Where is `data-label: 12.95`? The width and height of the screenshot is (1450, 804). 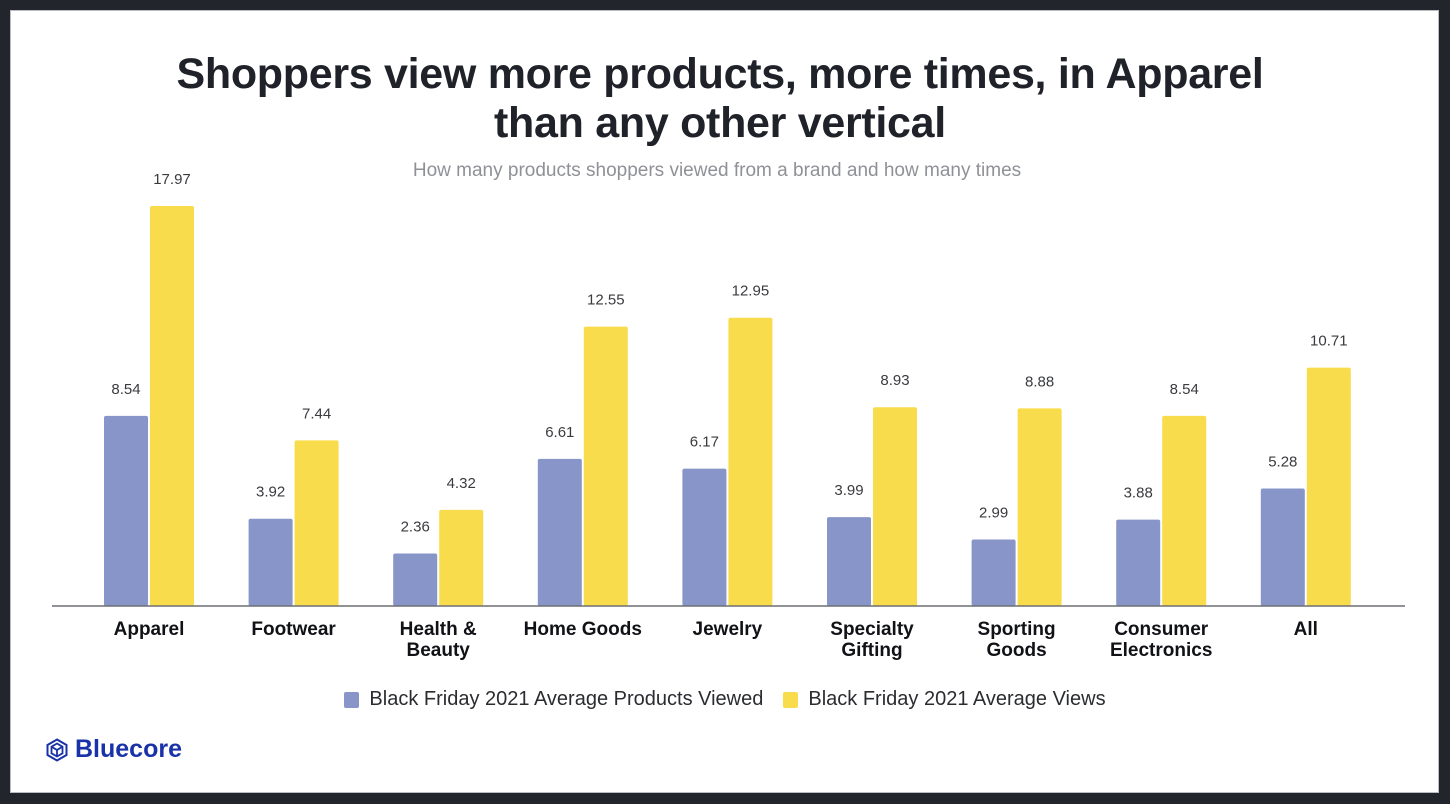 data-label: 12.95 is located at coordinates (751, 291).